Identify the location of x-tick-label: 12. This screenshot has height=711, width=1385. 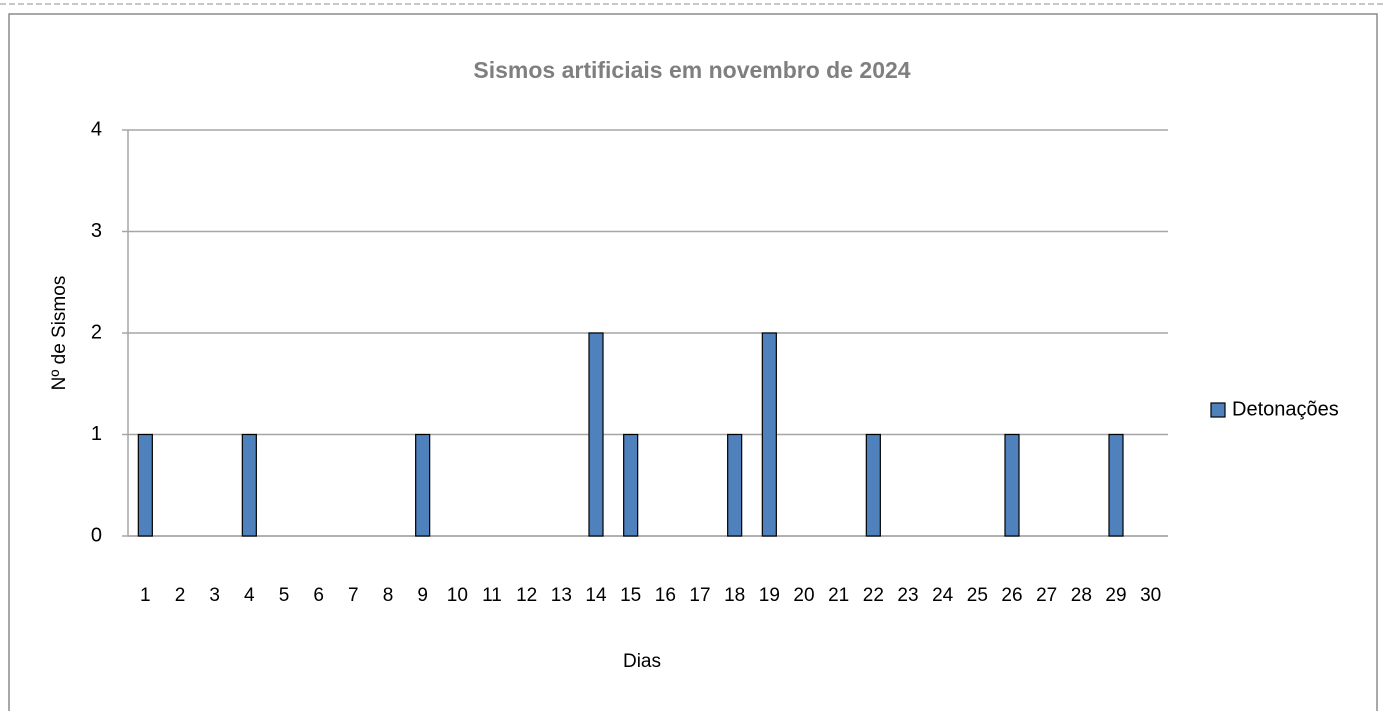
(526, 595).